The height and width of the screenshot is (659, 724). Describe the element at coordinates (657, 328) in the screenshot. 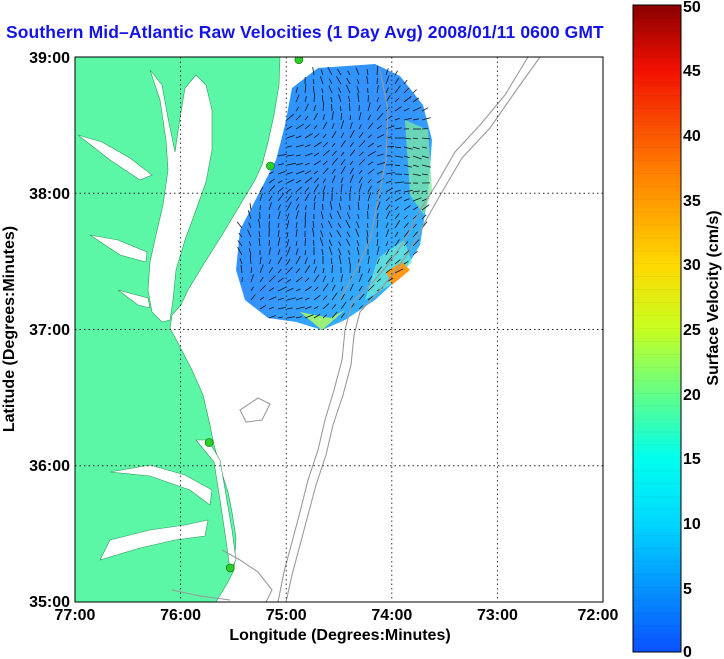

I see `colorbar` at that location.